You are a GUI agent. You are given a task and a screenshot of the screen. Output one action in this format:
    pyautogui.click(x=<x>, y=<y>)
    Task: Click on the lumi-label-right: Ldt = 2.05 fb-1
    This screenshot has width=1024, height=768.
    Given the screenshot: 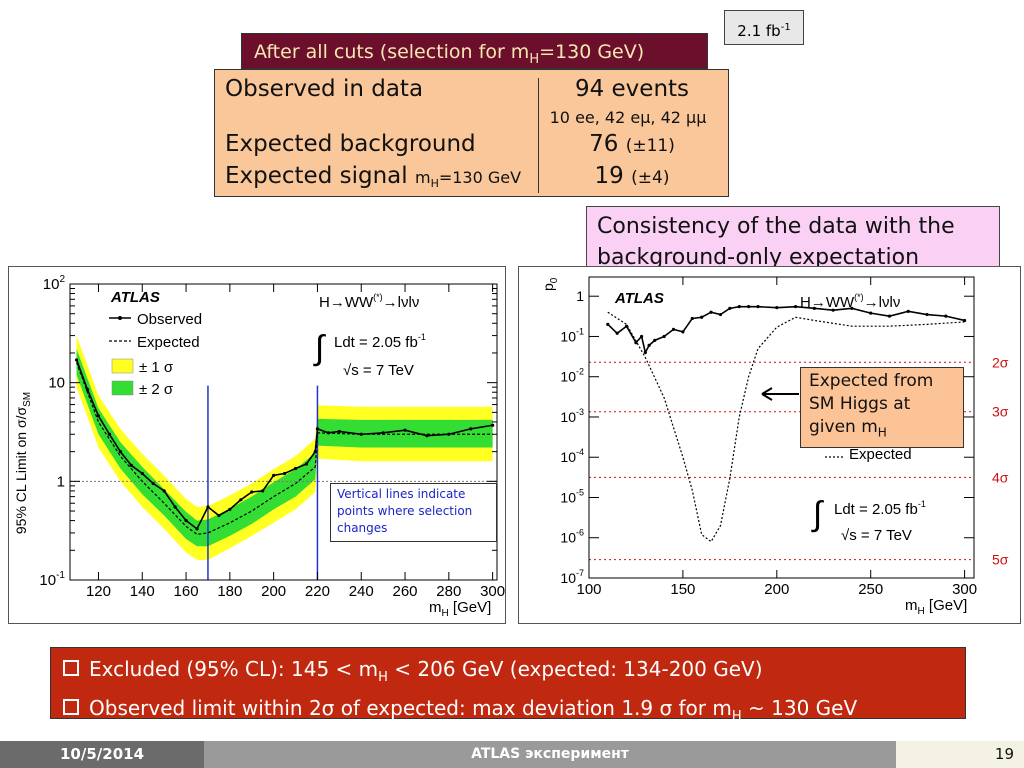 What is the action you would take?
    pyautogui.click(x=880, y=508)
    